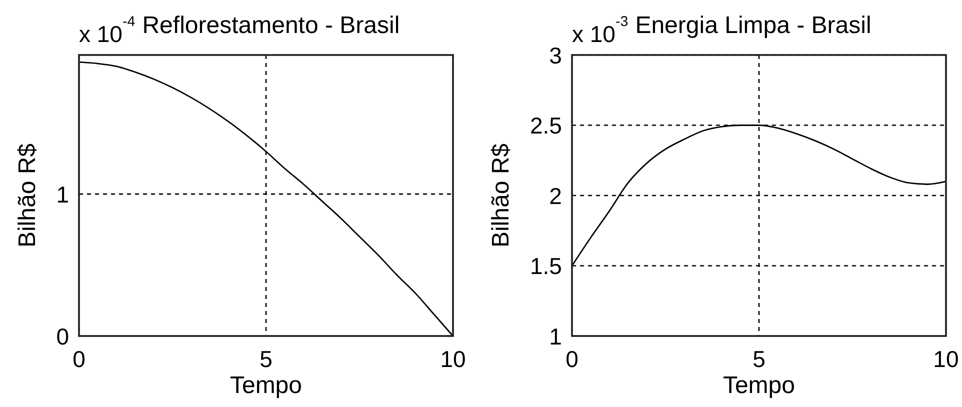 The width and height of the screenshot is (962, 407). What do you see at coordinates (753, 25) in the screenshot?
I see `chart-title: Energia Limpa - Brasil` at bounding box center [753, 25].